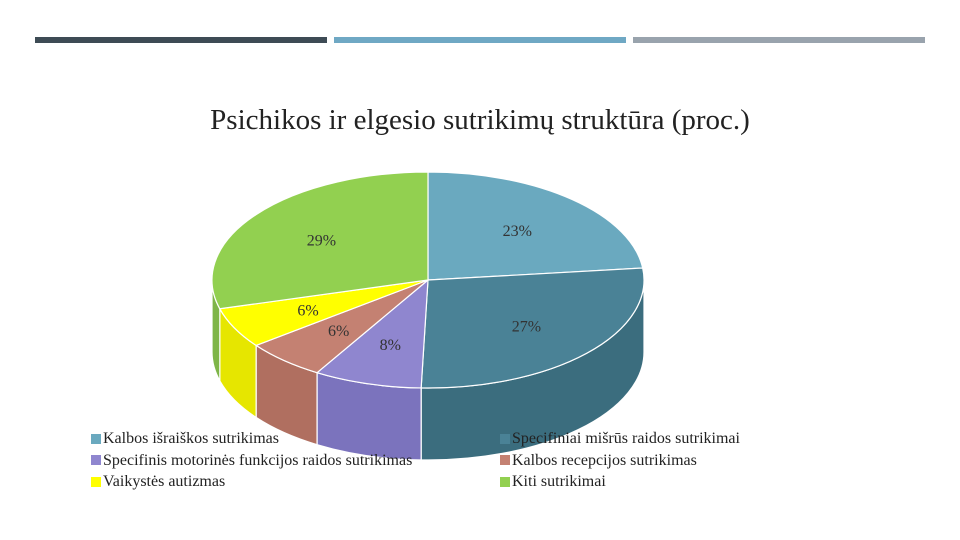 This screenshot has width=960, height=540. I want to click on header-accent-bar-gray, so click(779, 40).